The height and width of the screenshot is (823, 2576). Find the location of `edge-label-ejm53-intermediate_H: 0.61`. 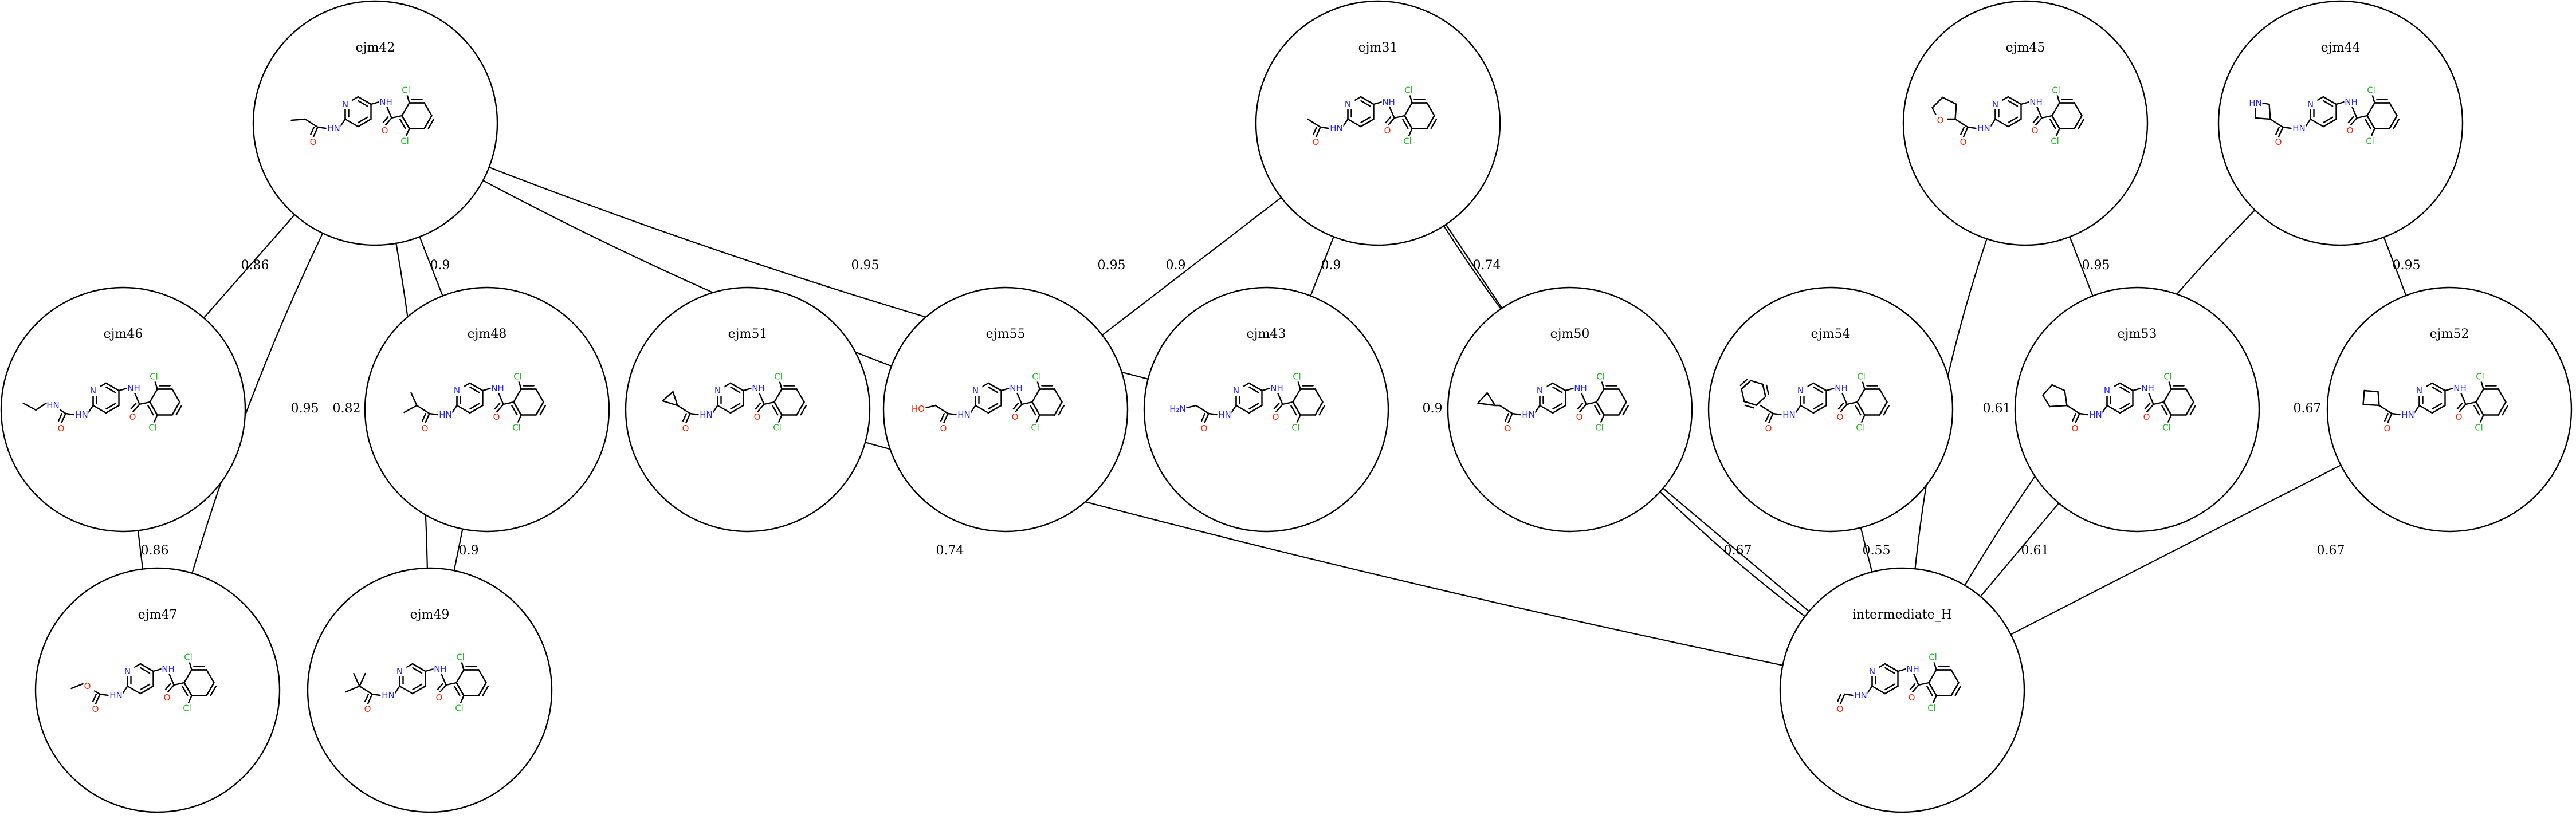

edge-label-ejm53-intermediate_H: 0.61 is located at coordinates (2035, 551).